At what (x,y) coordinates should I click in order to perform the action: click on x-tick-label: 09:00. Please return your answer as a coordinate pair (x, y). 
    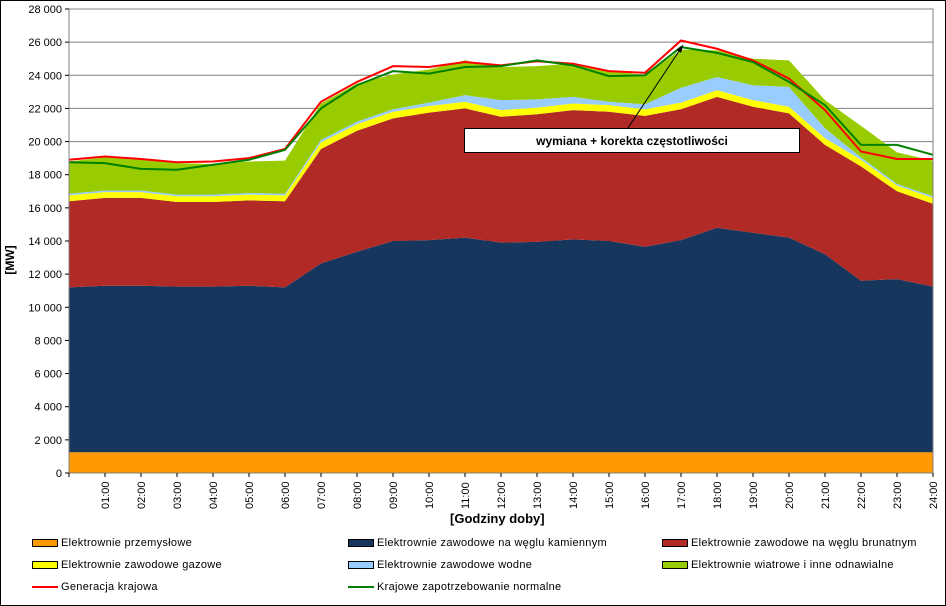
    Looking at the image, I should click on (394, 495).